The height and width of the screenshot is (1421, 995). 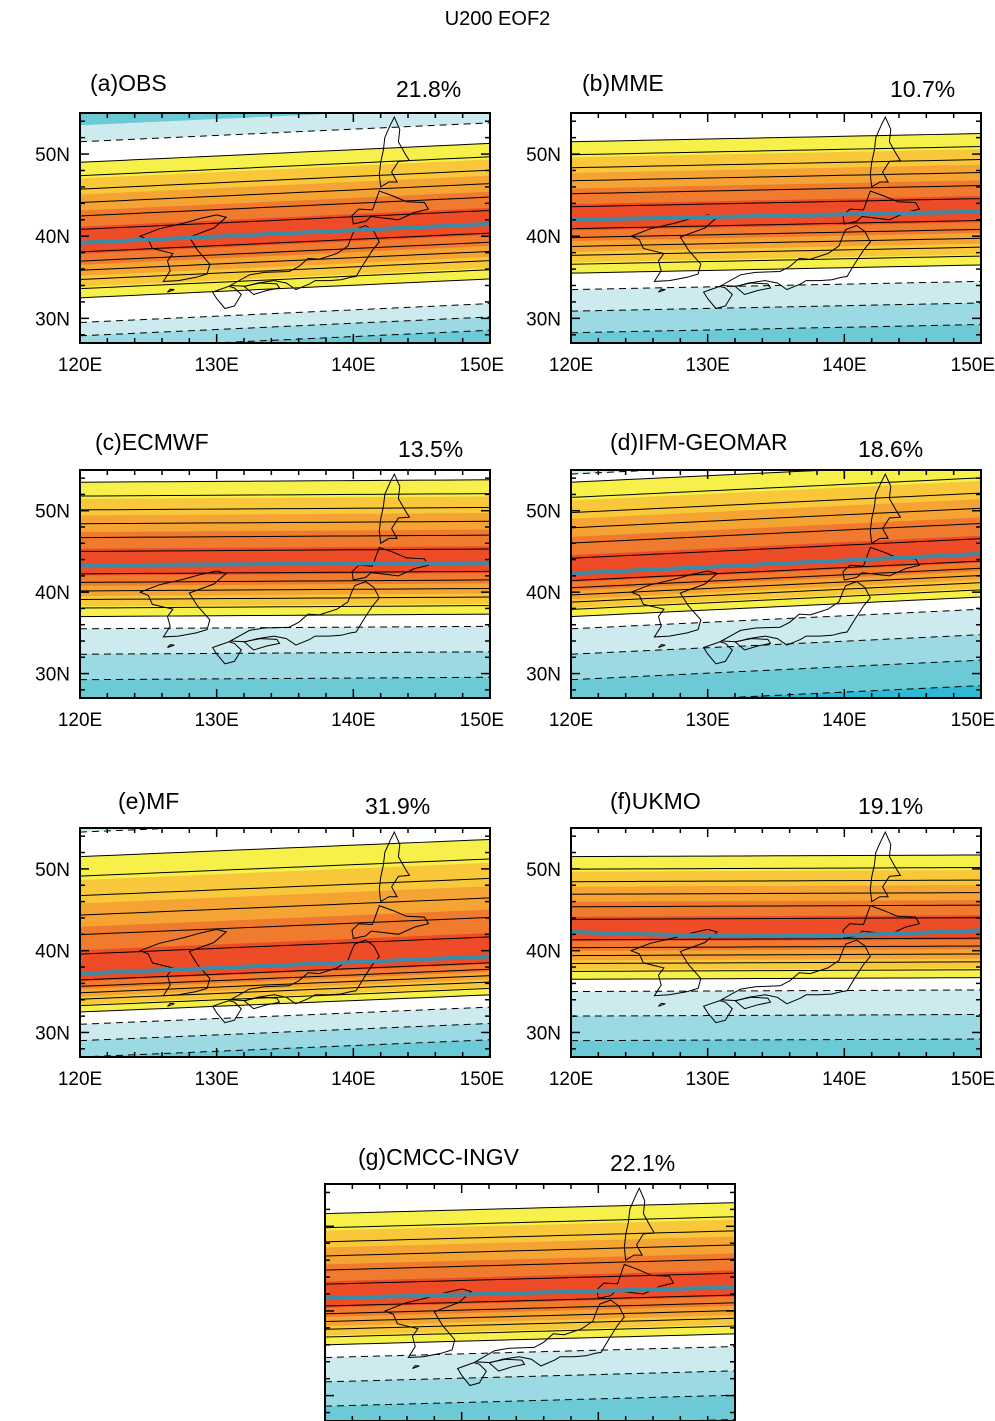 I want to click on jet-axis-line, so click(x=285, y=233).